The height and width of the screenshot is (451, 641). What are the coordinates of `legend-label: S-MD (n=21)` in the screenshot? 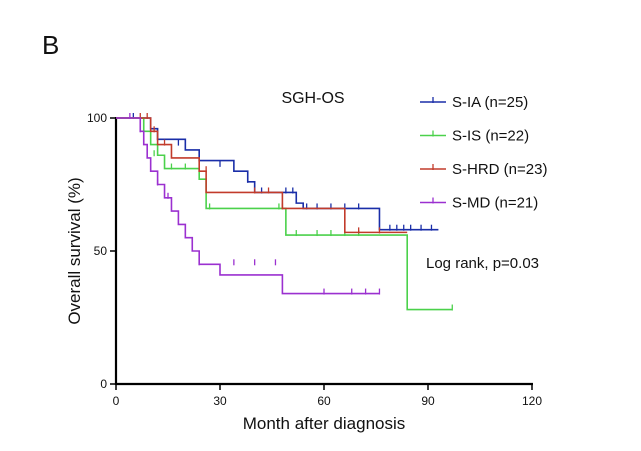 It's located at (495, 203).